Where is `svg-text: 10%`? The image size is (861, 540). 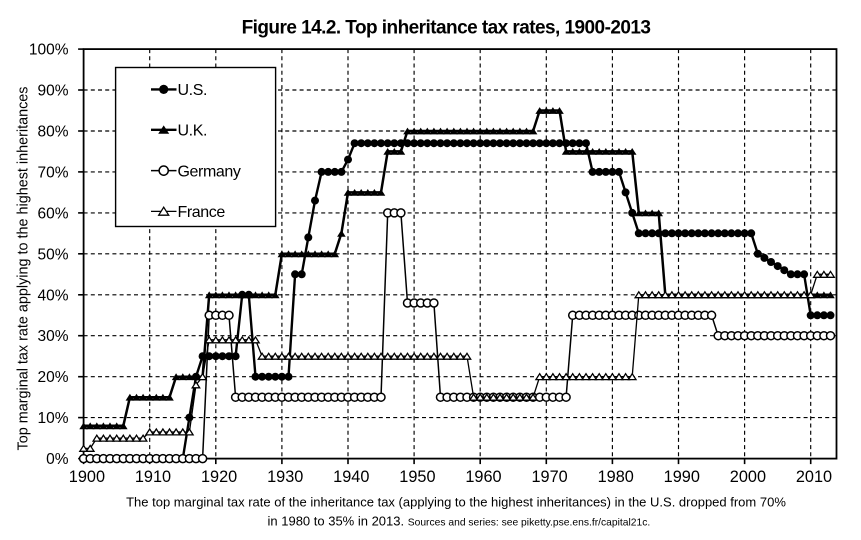
svg-text: 10% is located at coordinates (52, 418).